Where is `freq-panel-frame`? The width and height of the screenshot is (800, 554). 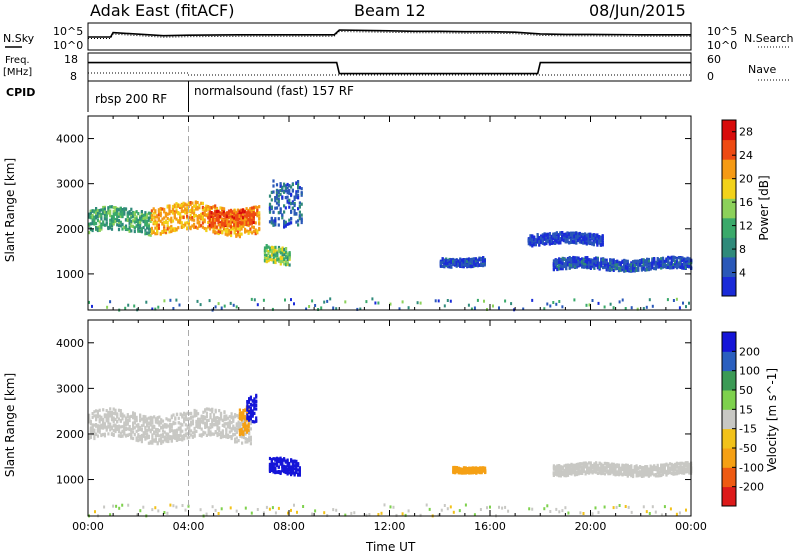
freq-panel-frame is located at coordinates (389, 67).